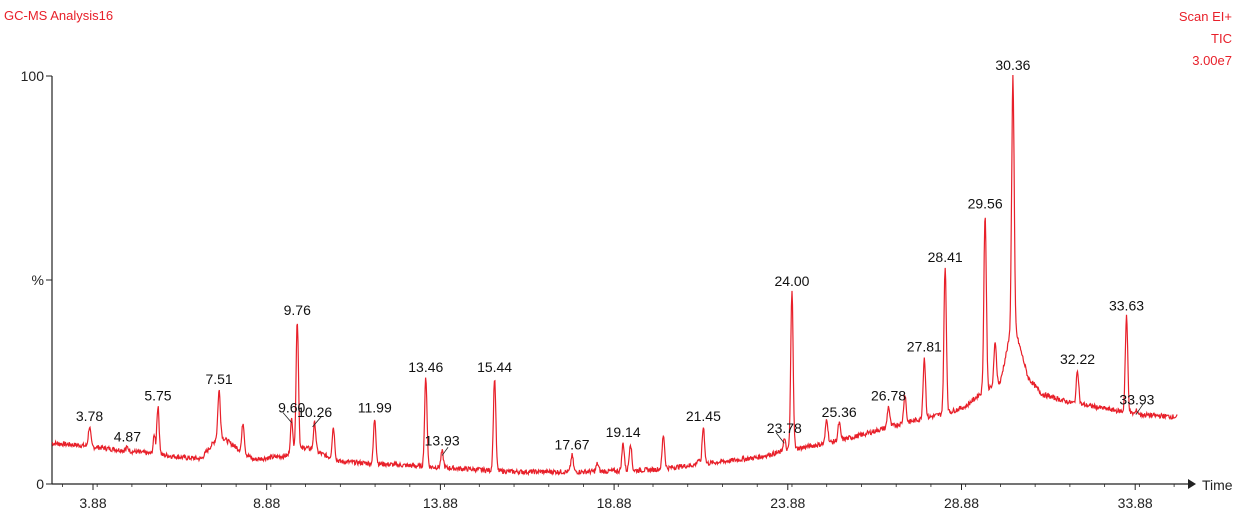 The height and width of the screenshot is (529, 1244). Describe the element at coordinates (1136, 400) in the screenshot. I see `peak-label: 33.93` at that location.